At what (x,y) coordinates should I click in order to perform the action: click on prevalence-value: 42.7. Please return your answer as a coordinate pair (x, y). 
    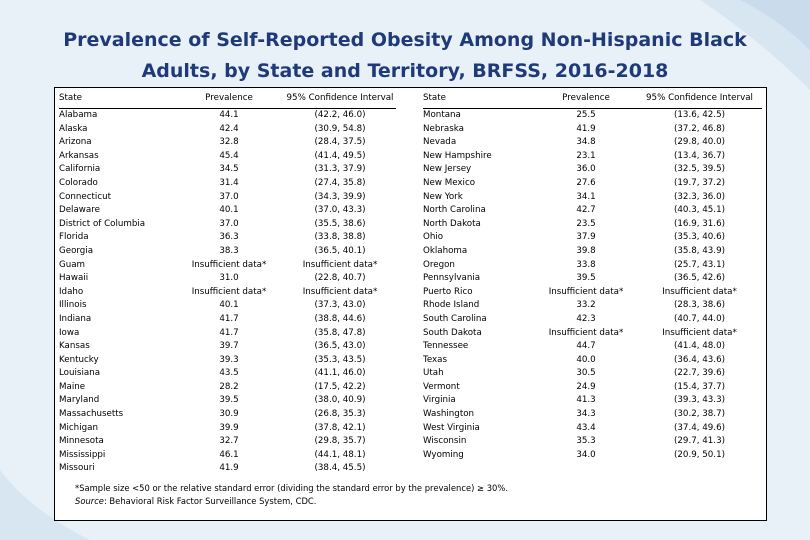
    Looking at the image, I should click on (586, 210).